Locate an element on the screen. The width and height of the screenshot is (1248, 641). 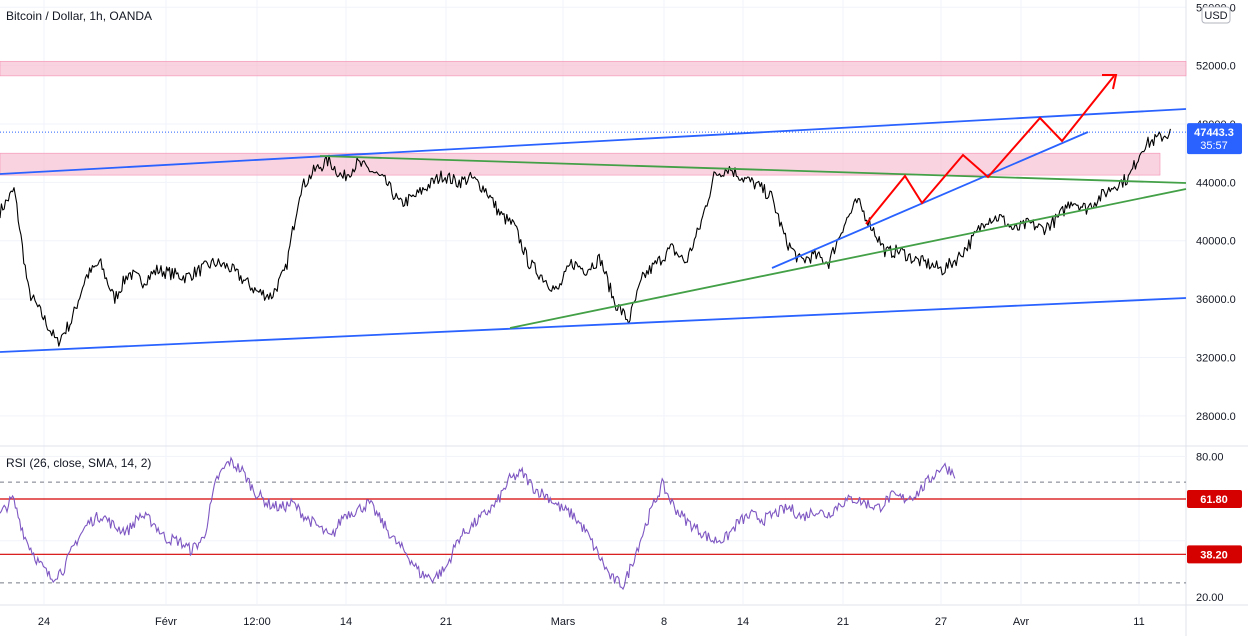
upper-channel-line is located at coordinates (593, 141).